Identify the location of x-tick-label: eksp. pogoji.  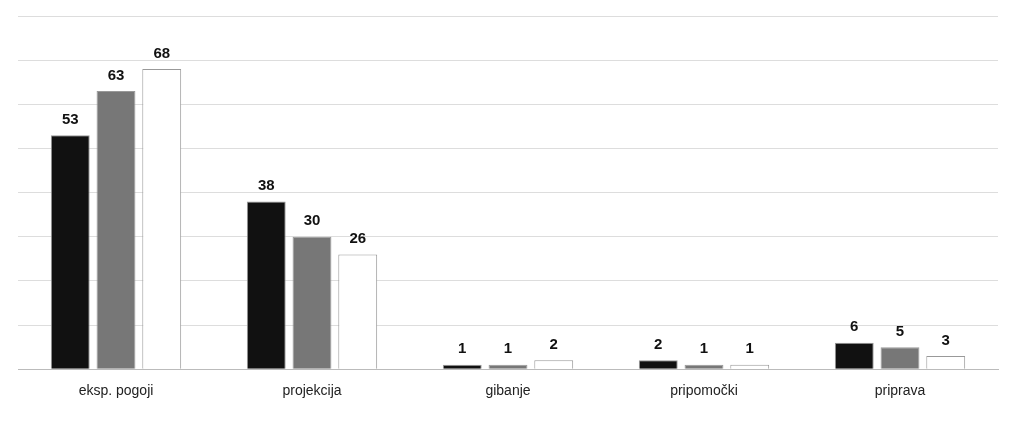
(116, 390).